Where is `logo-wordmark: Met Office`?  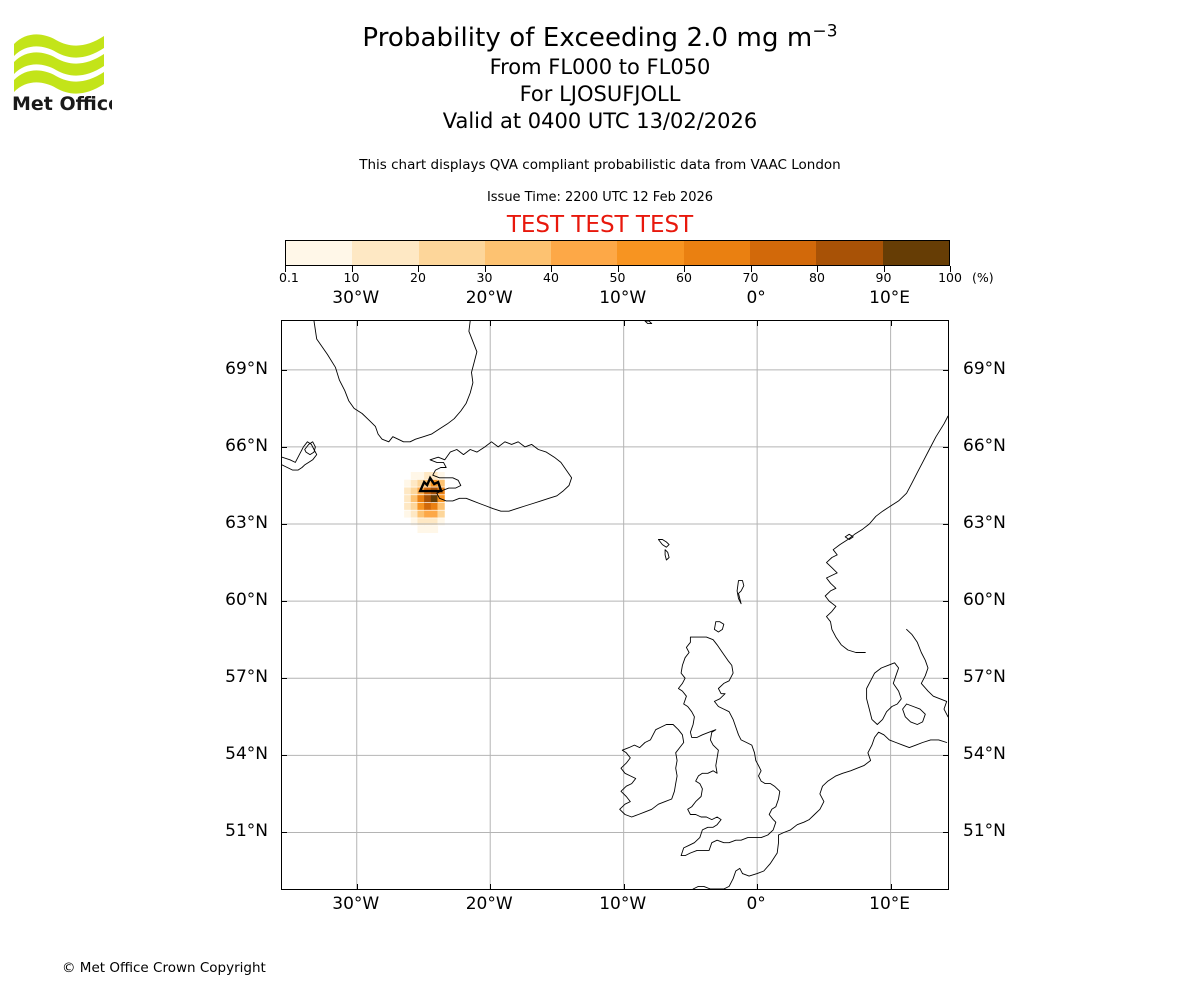
logo-wordmark: Met Office is located at coordinates (62, 103).